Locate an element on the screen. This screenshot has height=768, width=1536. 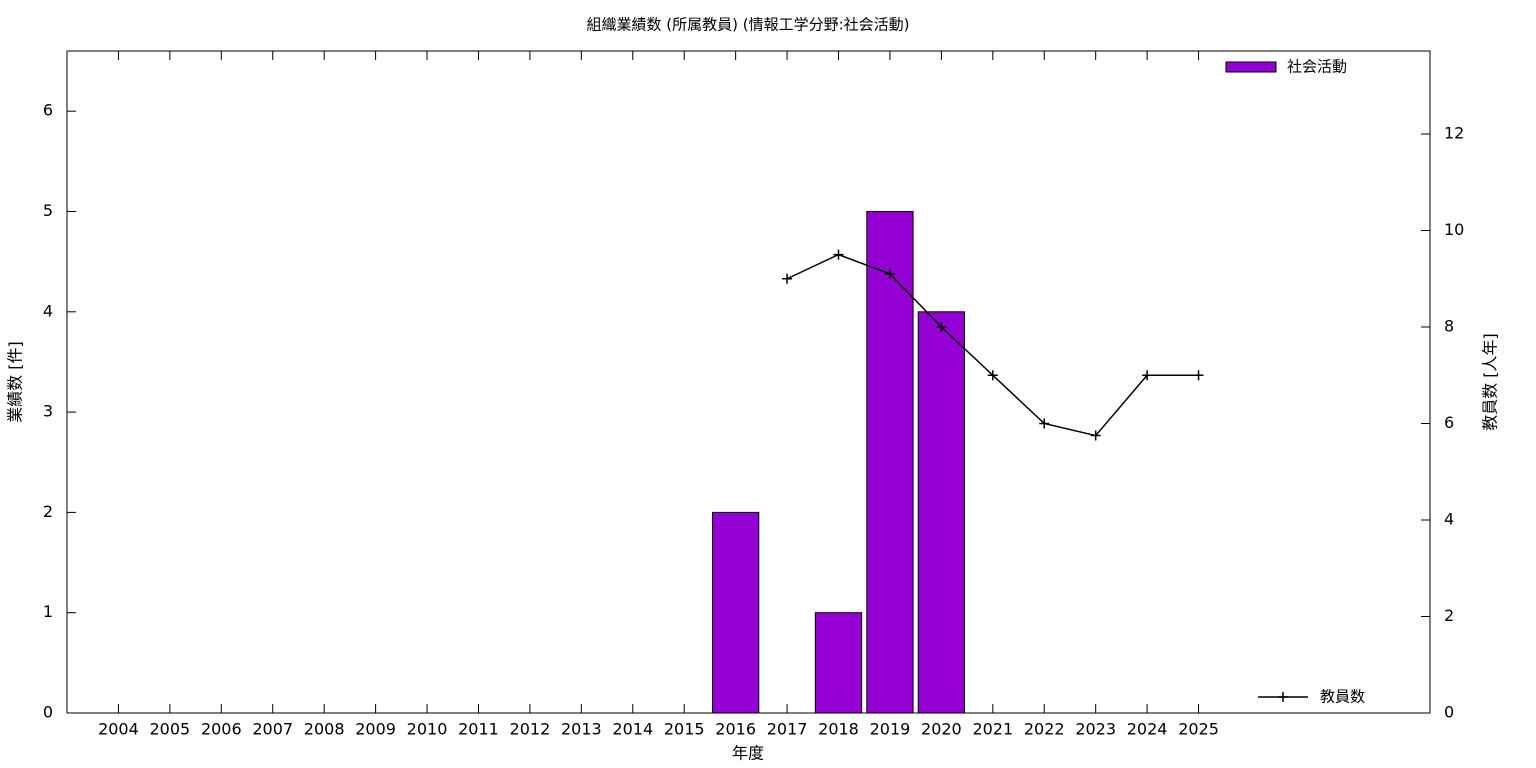
y2-tick-label: 4 is located at coordinates (1449, 518).